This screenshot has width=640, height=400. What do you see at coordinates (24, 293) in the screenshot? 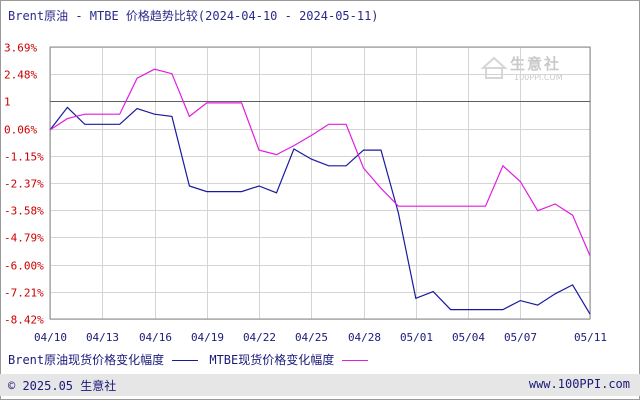
I see `y-tick-label: -7.21%` at bounding box center [24, 293].